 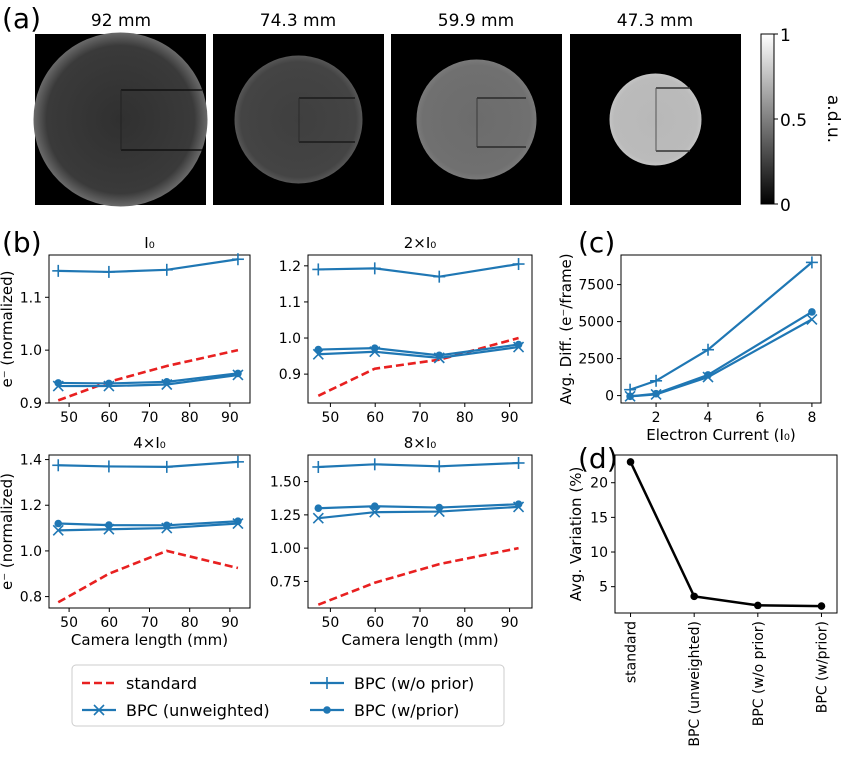 What do you see at coordinates (298, 21) in the screenshot?
I see `image-title: 74.3 mm` at bounding box center [298, 21].